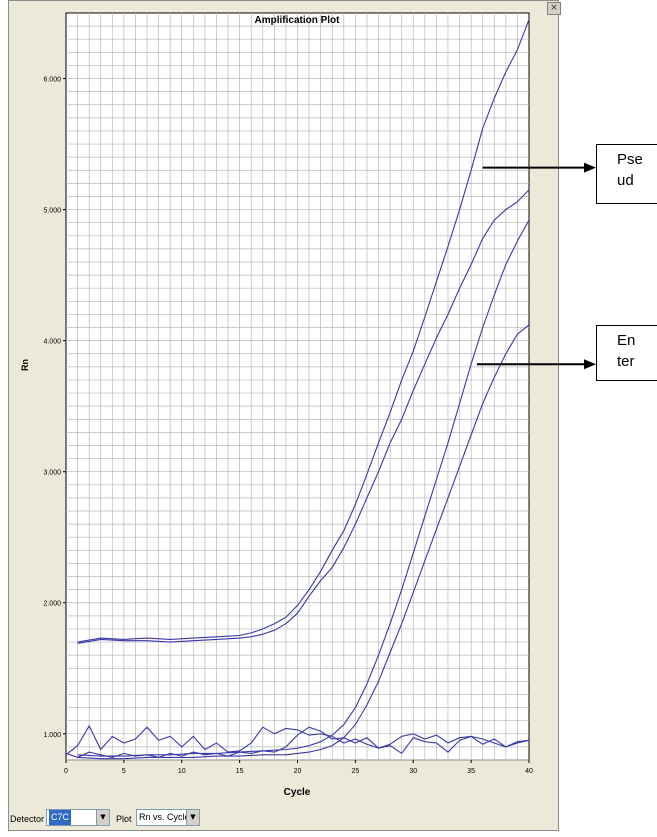 The image size is (657, 837). Describe the element at coordinates (78, 817) in the screenshot. I see `detector-dropdown: C7C ▼` at that location.